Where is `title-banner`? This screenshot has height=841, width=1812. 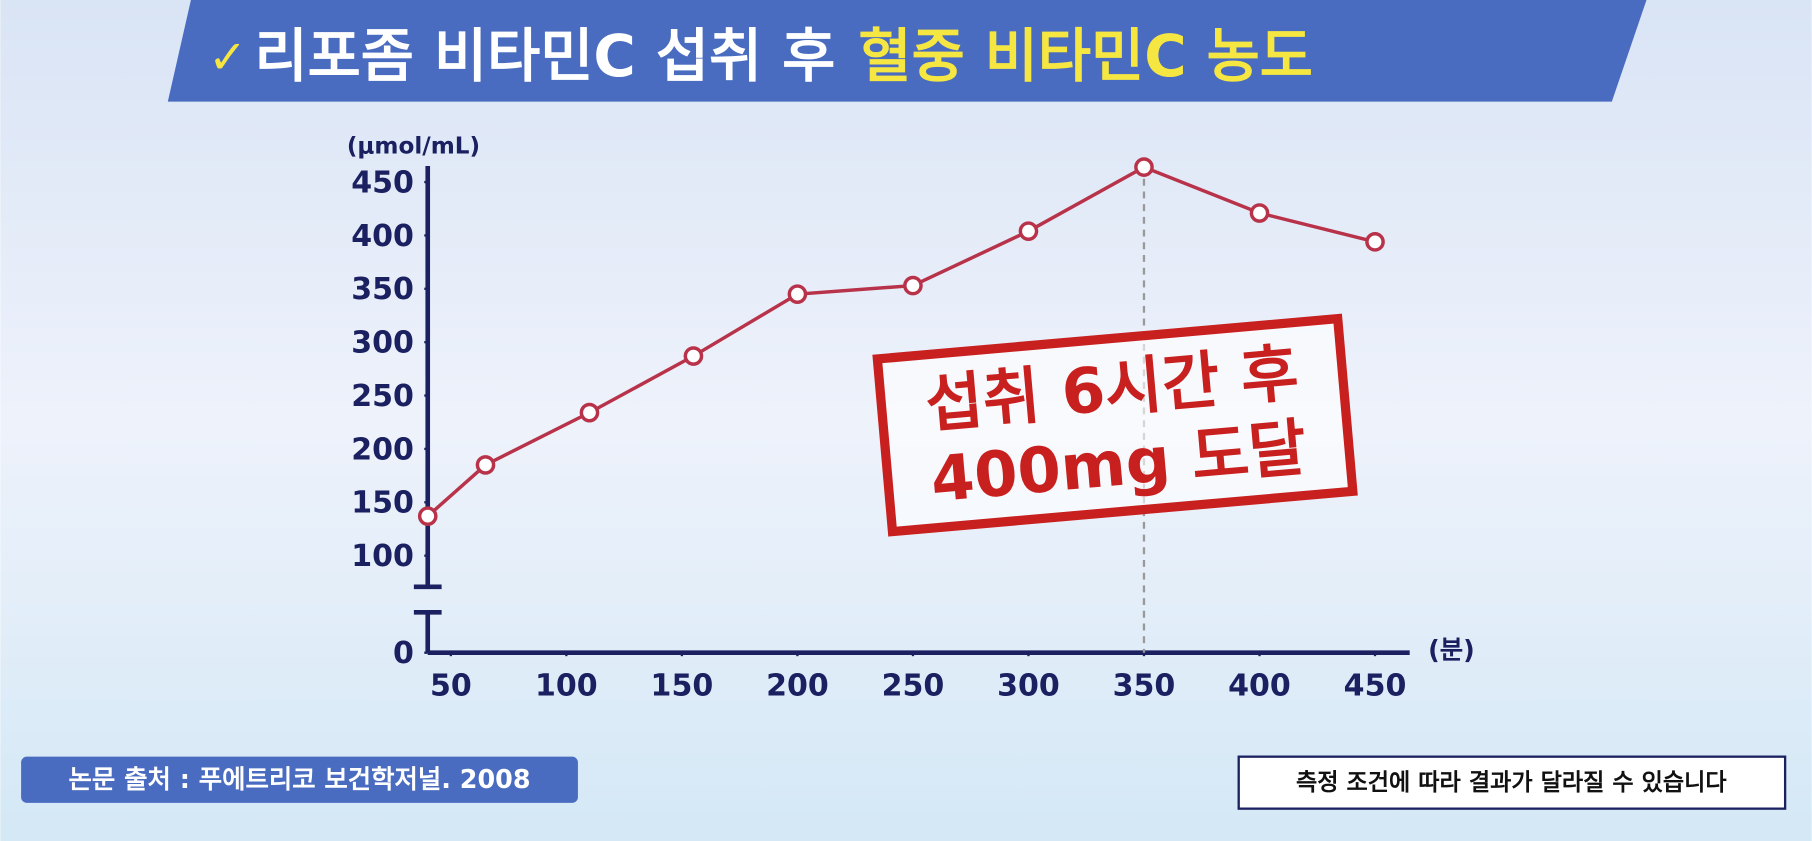
title-banner is located at coordinates (907, 51).